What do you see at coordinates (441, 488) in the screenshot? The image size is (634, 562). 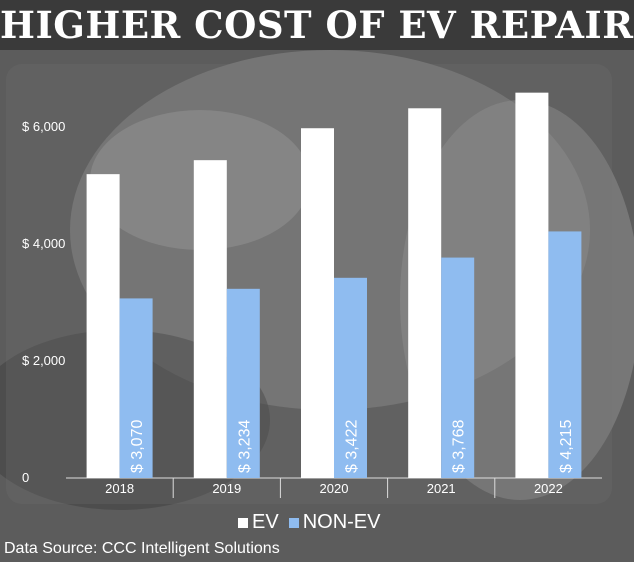 I see `x-tick-label: 2021` at bounding box center [441, 488].